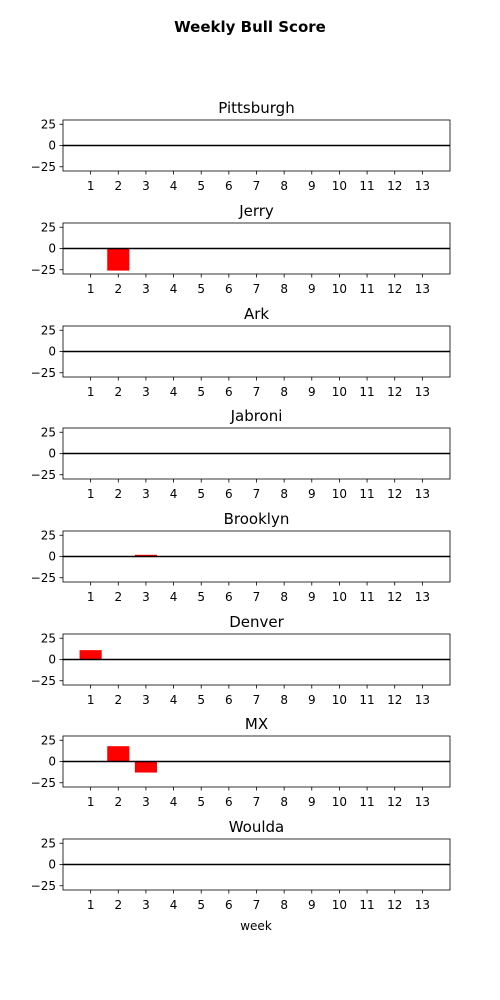  Describe the element at coordinates (256, 211) in the screenshot. I see `subplot-title: Jerry` at that location.